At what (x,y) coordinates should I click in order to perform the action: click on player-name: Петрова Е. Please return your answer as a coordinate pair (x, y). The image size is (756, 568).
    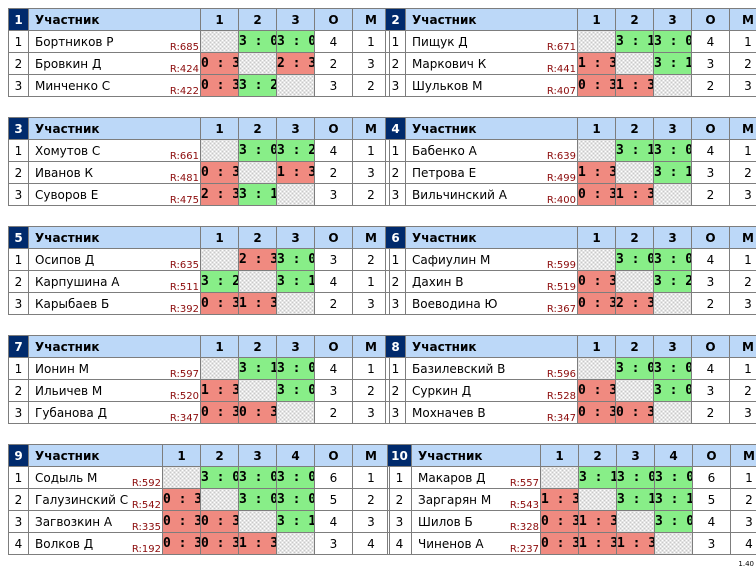
    Looking at the image, I should click on (444, 172).